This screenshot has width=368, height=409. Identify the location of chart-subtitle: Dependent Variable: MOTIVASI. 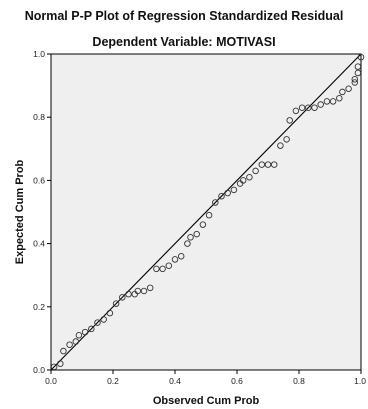
(183, 42).